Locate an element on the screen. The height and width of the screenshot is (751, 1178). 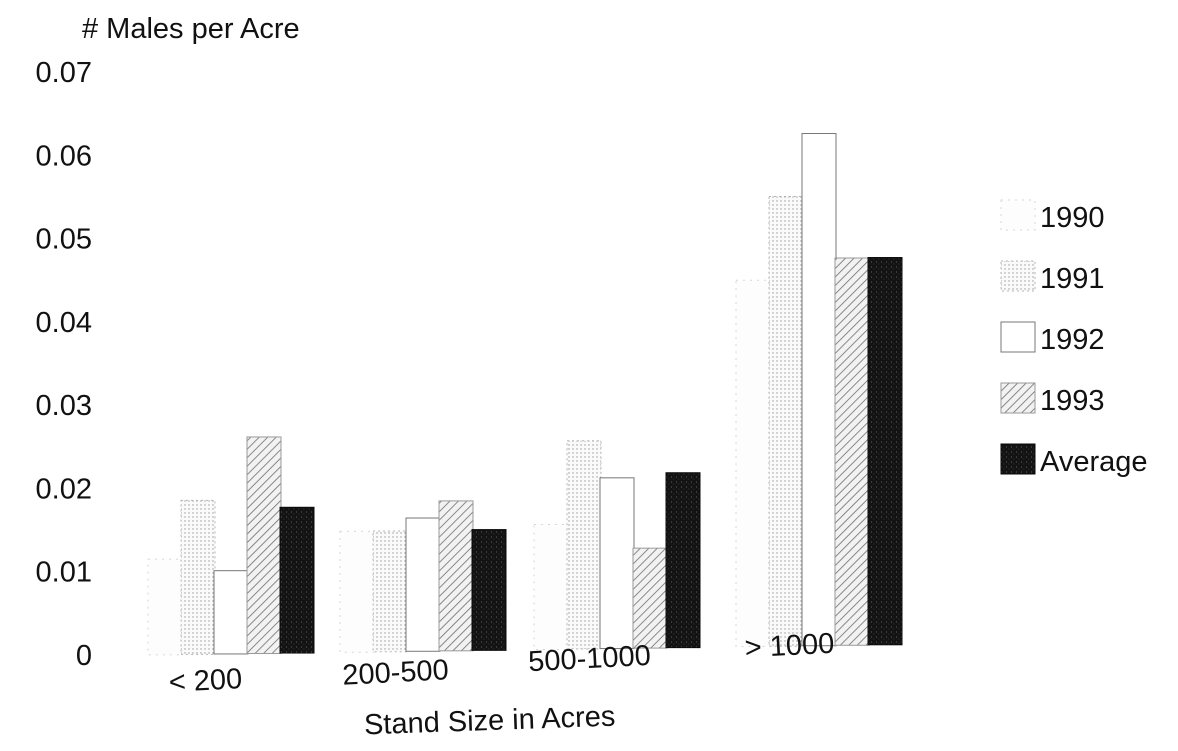
y-tick-label: 0.04 is located at coordinates (64, 323).